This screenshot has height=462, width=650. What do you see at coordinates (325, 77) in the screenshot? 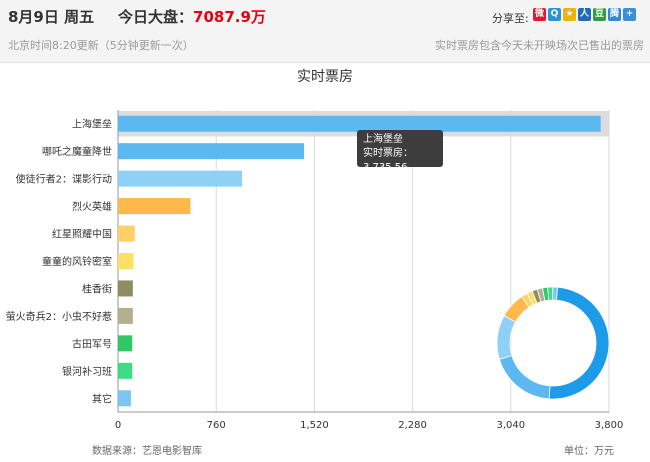
I see `chart-title: 实时票房` at bounding box center [325, 77].